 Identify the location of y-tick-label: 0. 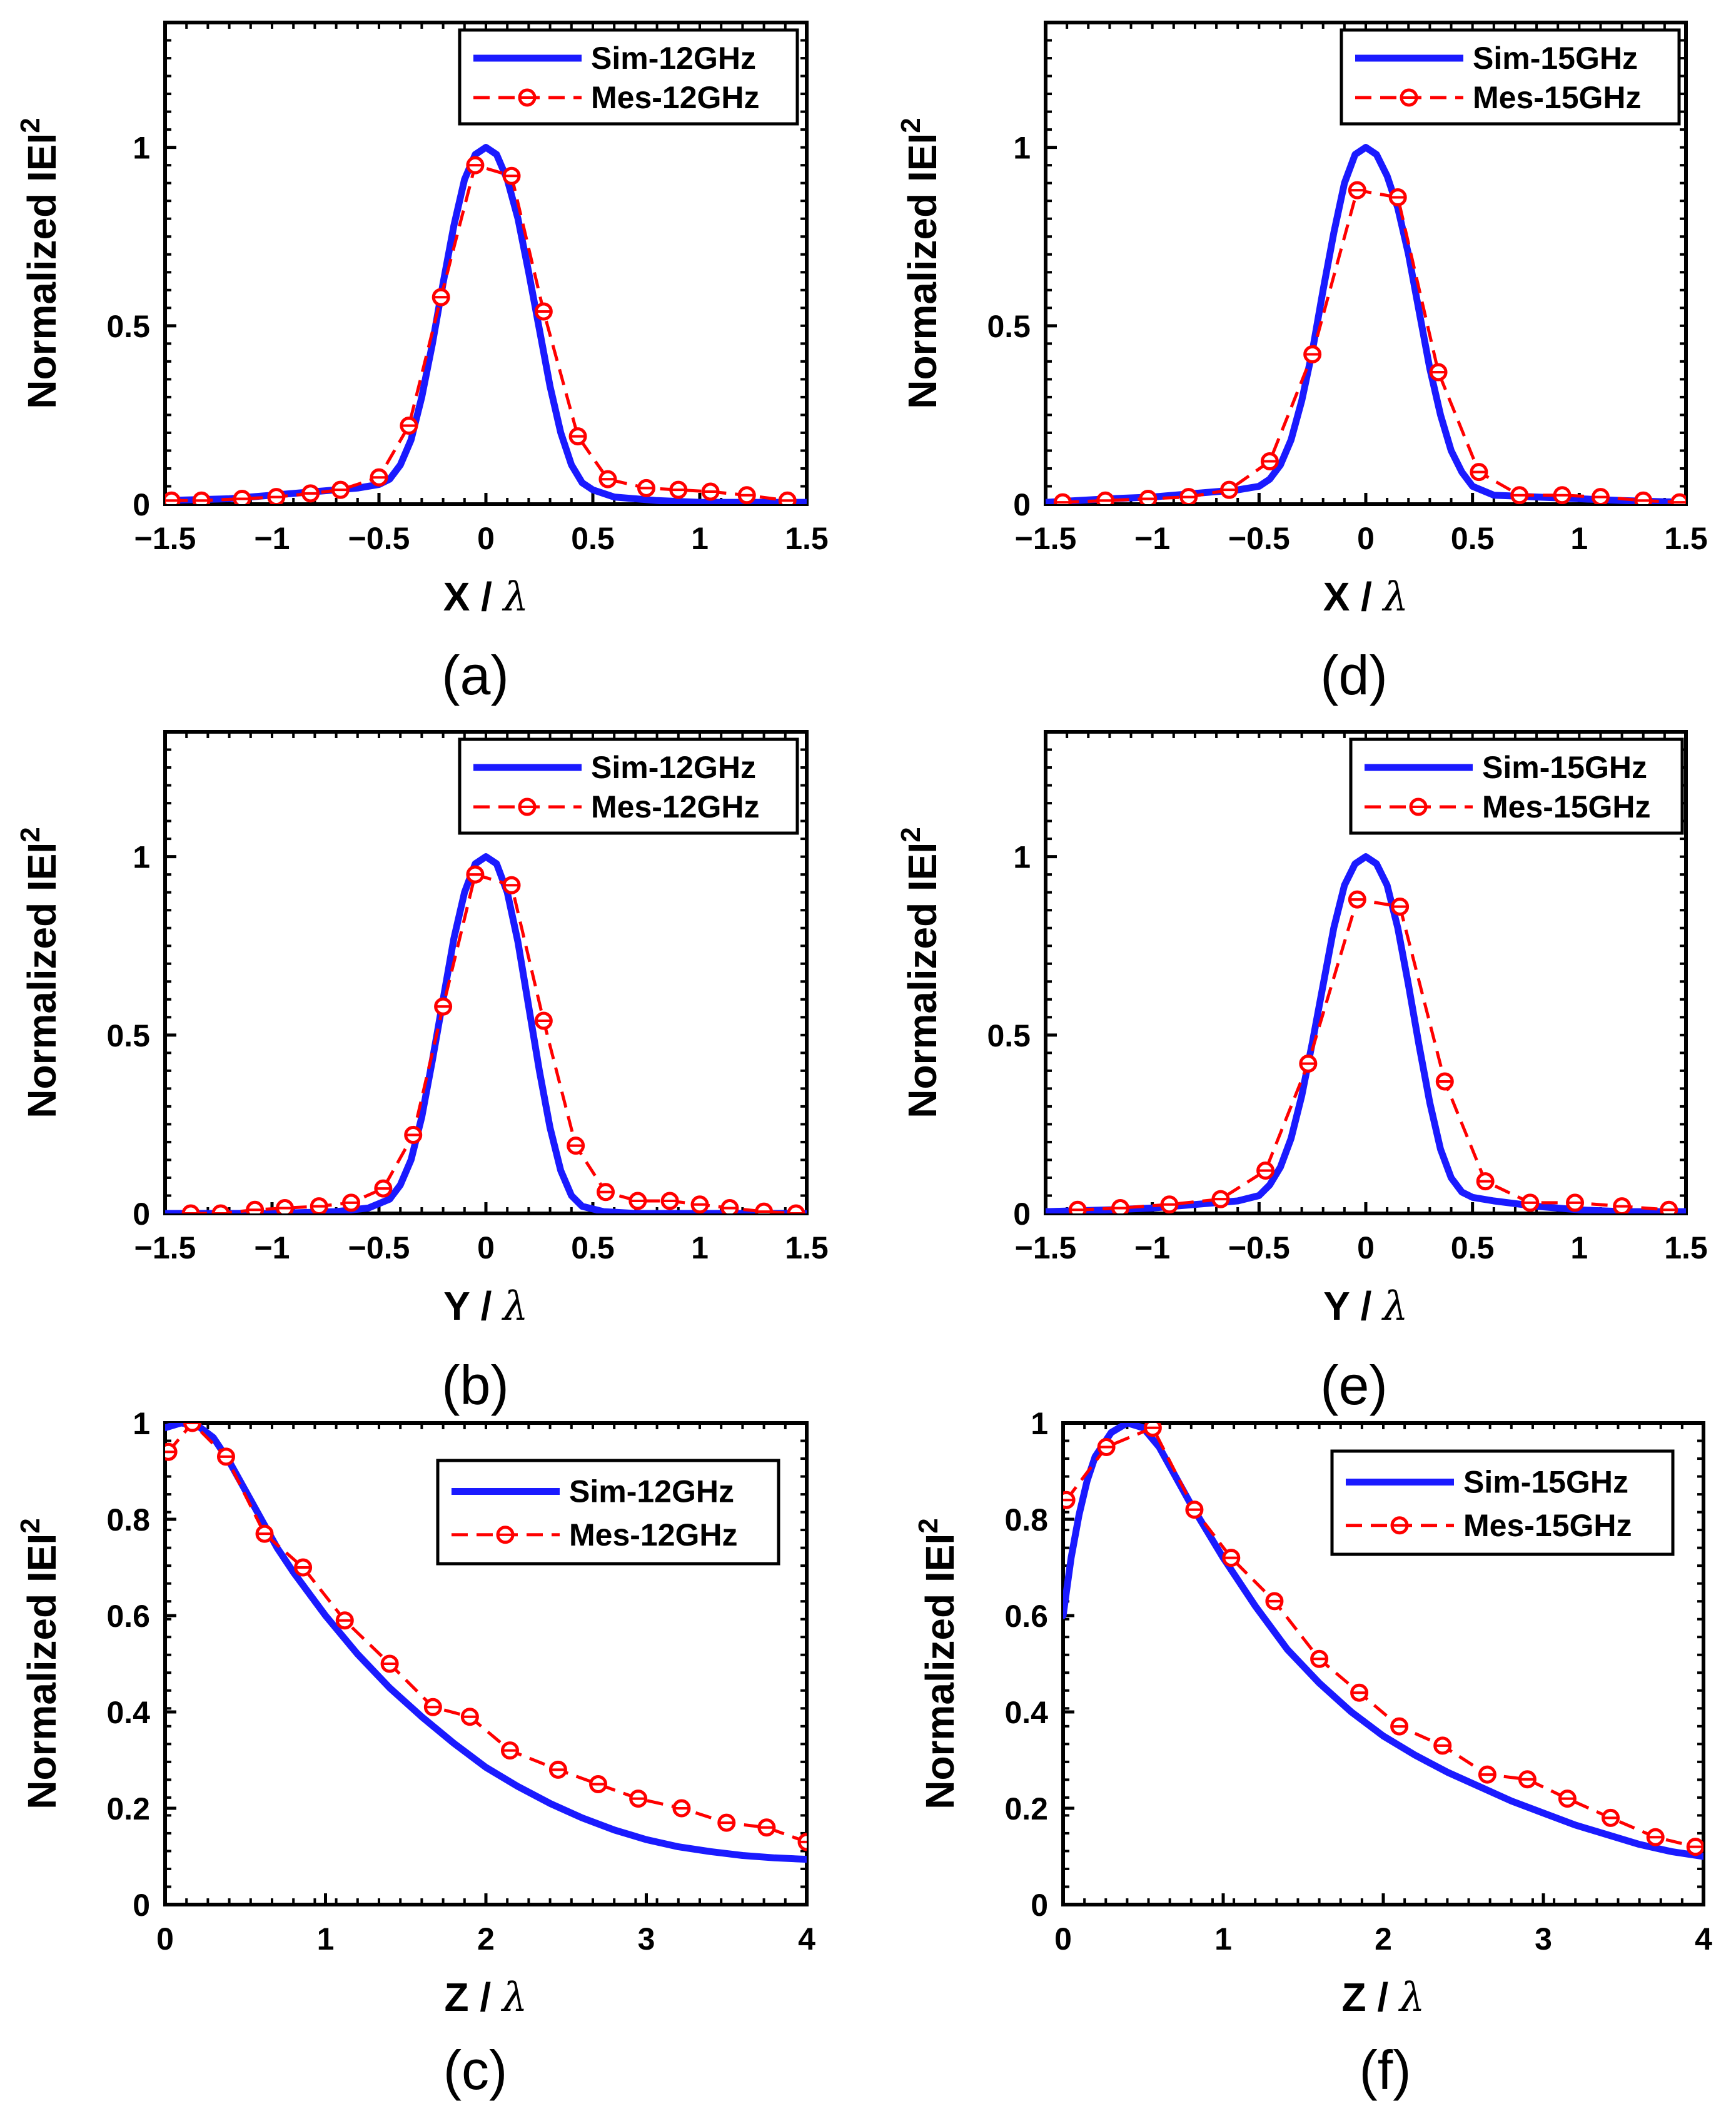
(141, 504).